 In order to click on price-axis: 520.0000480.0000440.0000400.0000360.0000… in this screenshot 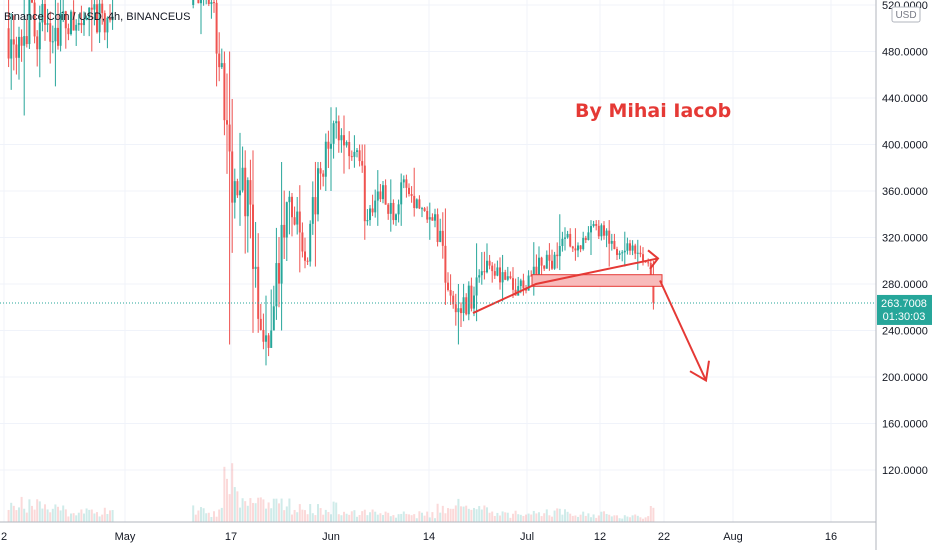, I will do `click(905, 238)`.